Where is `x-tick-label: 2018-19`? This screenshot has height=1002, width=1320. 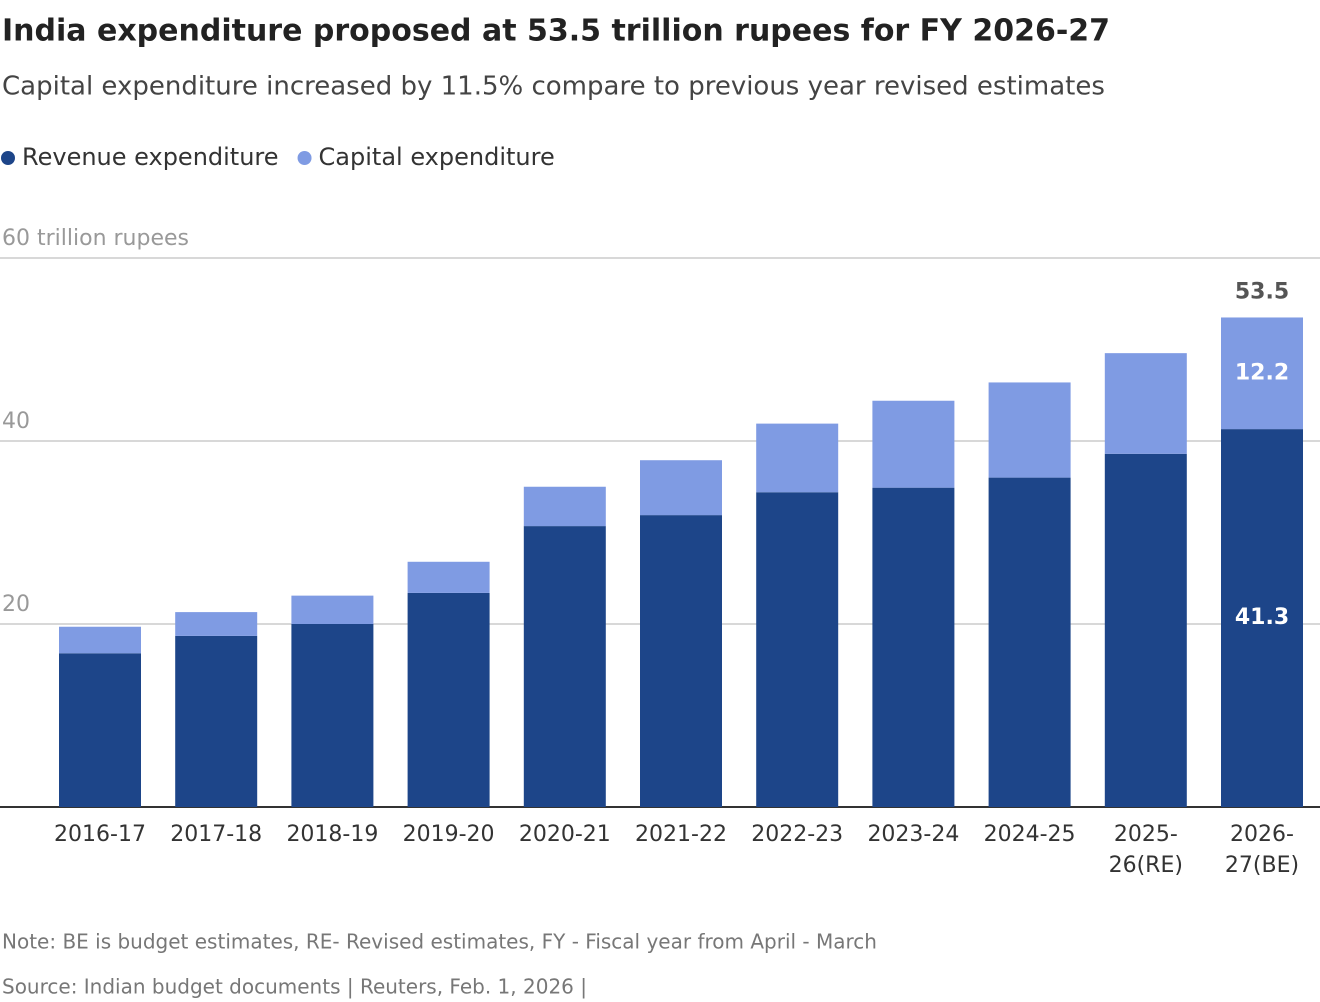
x-tick-label: 2018-19 is located at coordinates (332, 834).